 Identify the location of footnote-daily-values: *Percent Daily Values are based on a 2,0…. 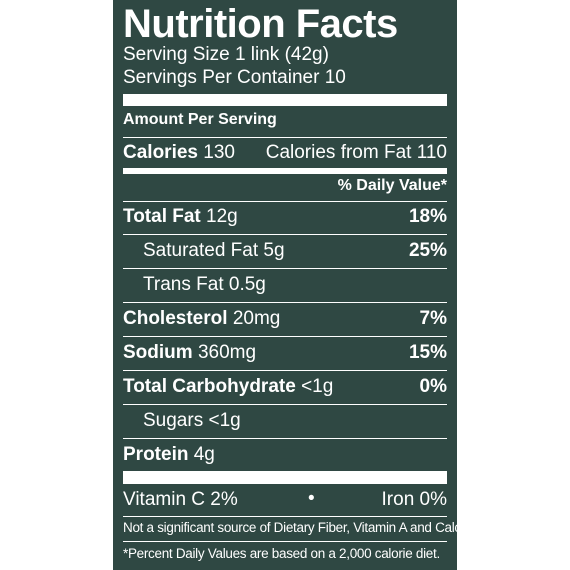
(281, 553).